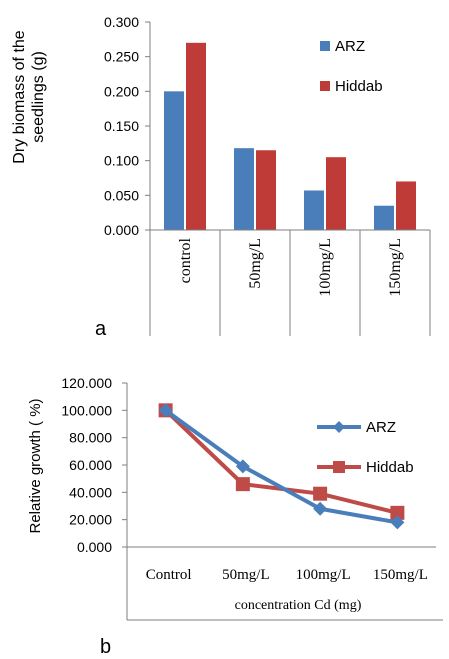 This screenshot has height=659, width=449. Describe the element at coordinates (325, 86) in the screenshot. I see `legend-swatch-hiddab` at that location.